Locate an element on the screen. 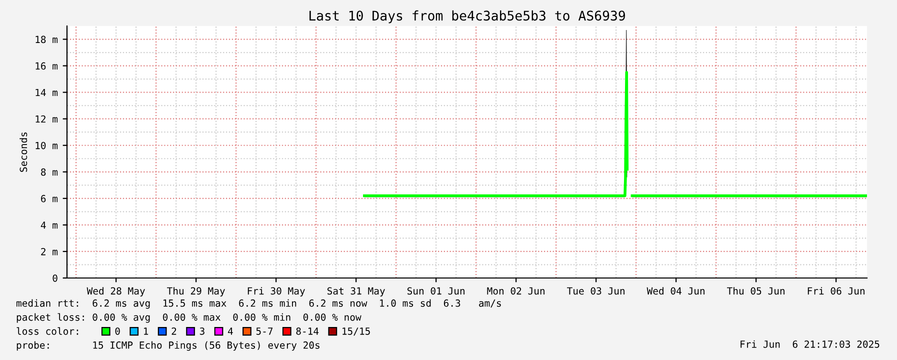 The height and width of the screenshot is (360, 897). x-tick-label: Mon 02 Jun is located at coordinates (515, 291).